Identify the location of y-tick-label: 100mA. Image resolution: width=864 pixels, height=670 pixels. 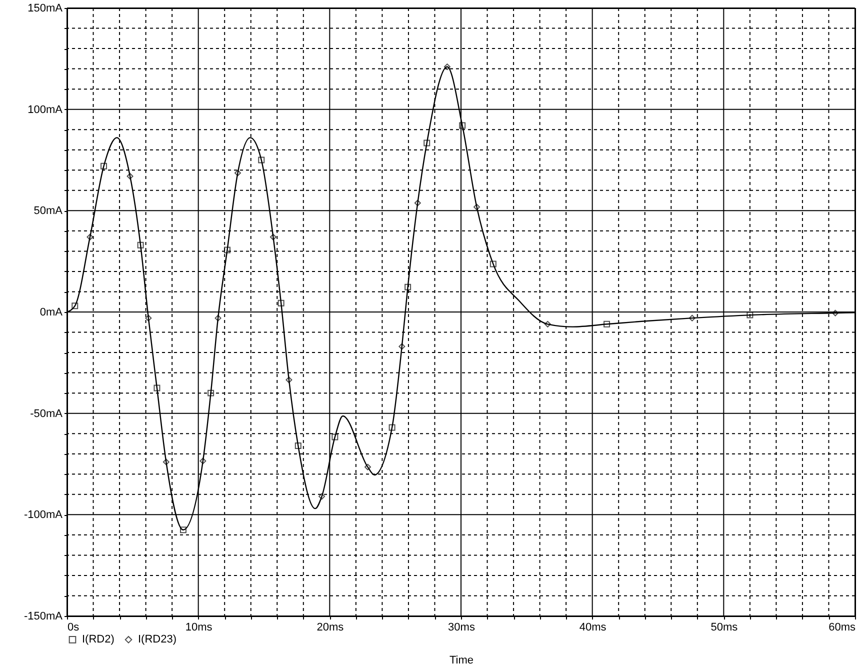
(46, 110).